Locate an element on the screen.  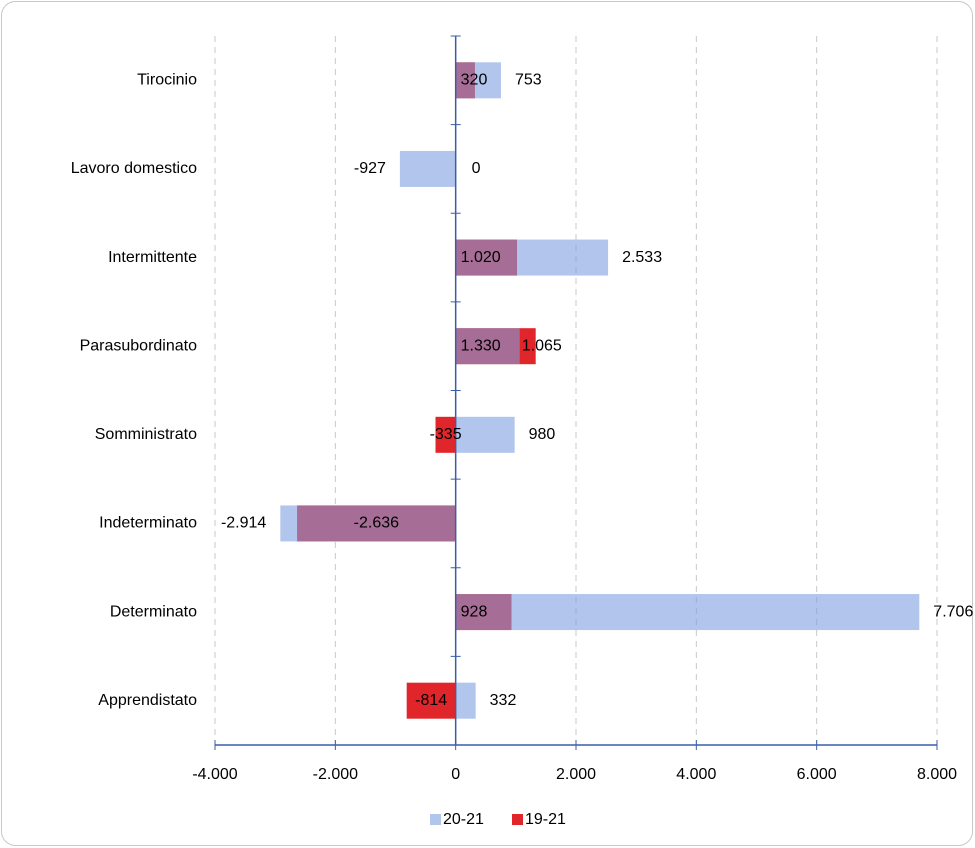
value-label: 928 is located at coordinates (474, 611).